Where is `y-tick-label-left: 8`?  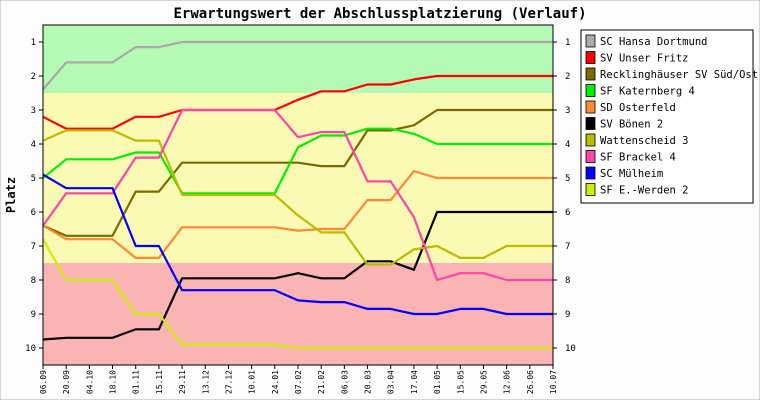
y-tick-label-left: 8 is located at coordinates (33, 281).